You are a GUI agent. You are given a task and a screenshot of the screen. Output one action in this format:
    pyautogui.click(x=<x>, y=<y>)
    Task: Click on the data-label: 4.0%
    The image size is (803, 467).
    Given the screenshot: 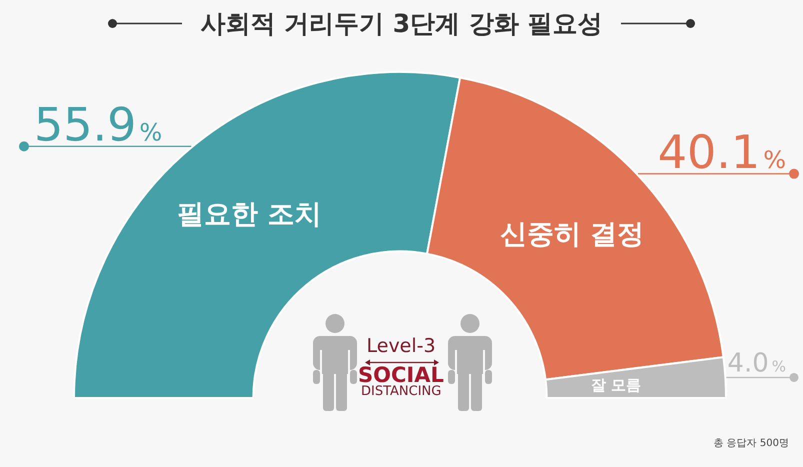 What is the action you would take?
    pyautogui.click(x=756, y=363)
    